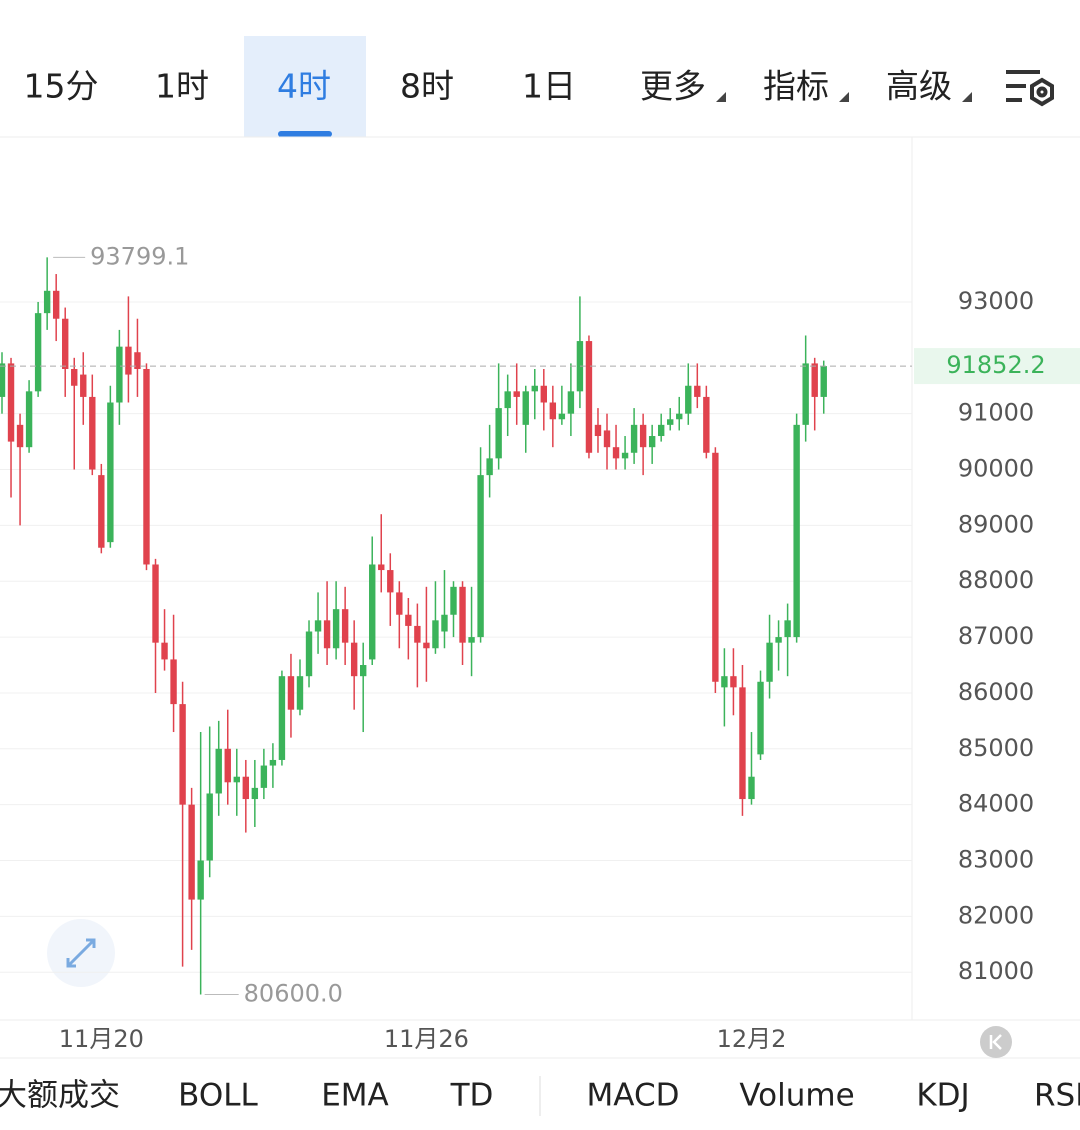  What do you see at coordinates (549, 86) in the screenshot?
I see `interval-tab: 1日` at bounding box center [549, 86].